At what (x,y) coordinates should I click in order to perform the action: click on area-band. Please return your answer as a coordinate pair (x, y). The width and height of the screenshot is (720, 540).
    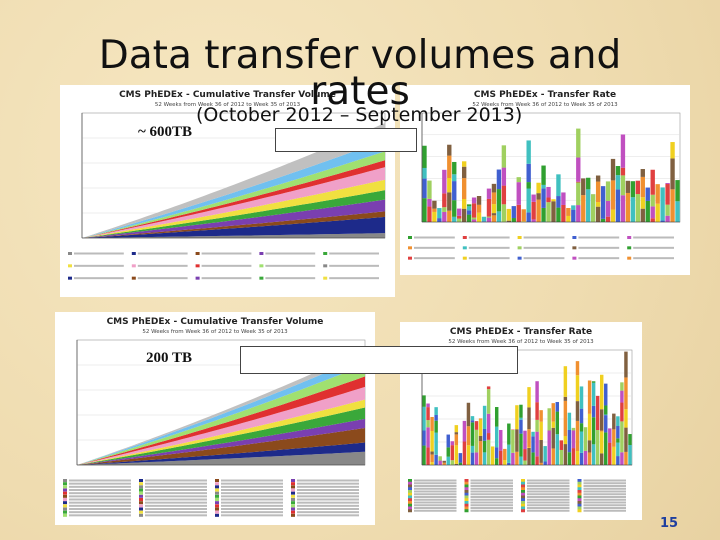
    Looking at the image, I should click on (221, 446).